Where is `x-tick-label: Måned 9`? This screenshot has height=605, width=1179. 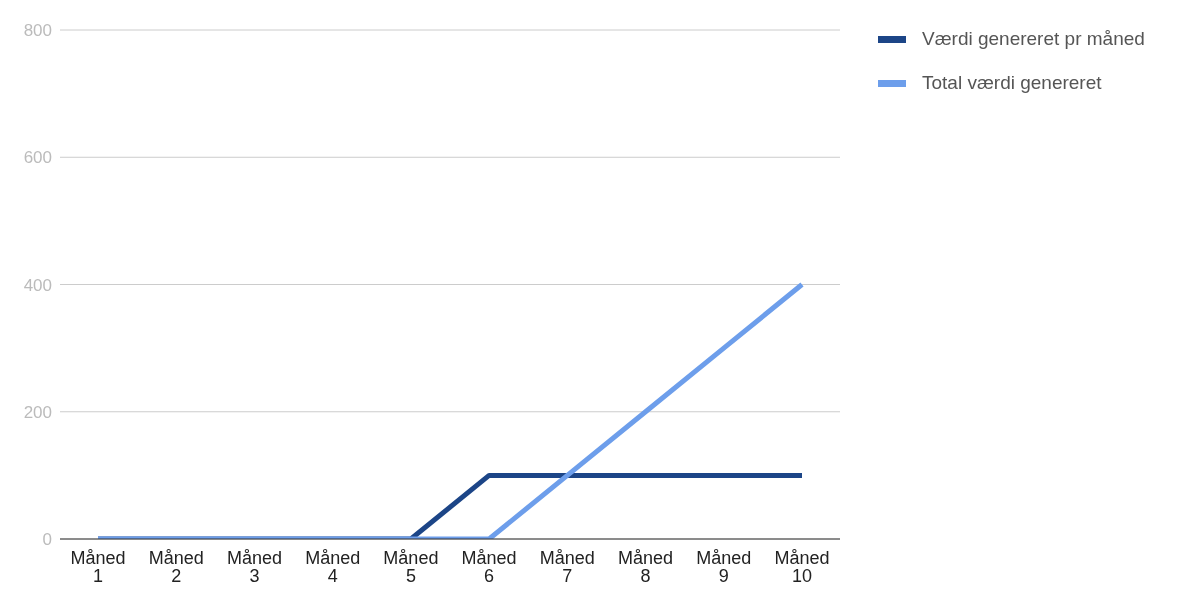
x-tick-label: Måned 9 is located at coordinates (724, 566).